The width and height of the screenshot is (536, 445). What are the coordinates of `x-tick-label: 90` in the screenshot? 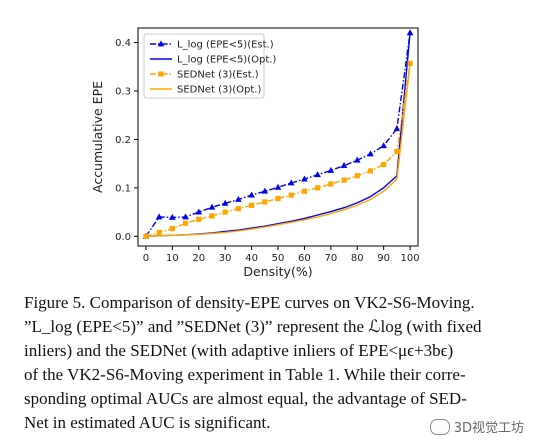 It's located at (383, 258).